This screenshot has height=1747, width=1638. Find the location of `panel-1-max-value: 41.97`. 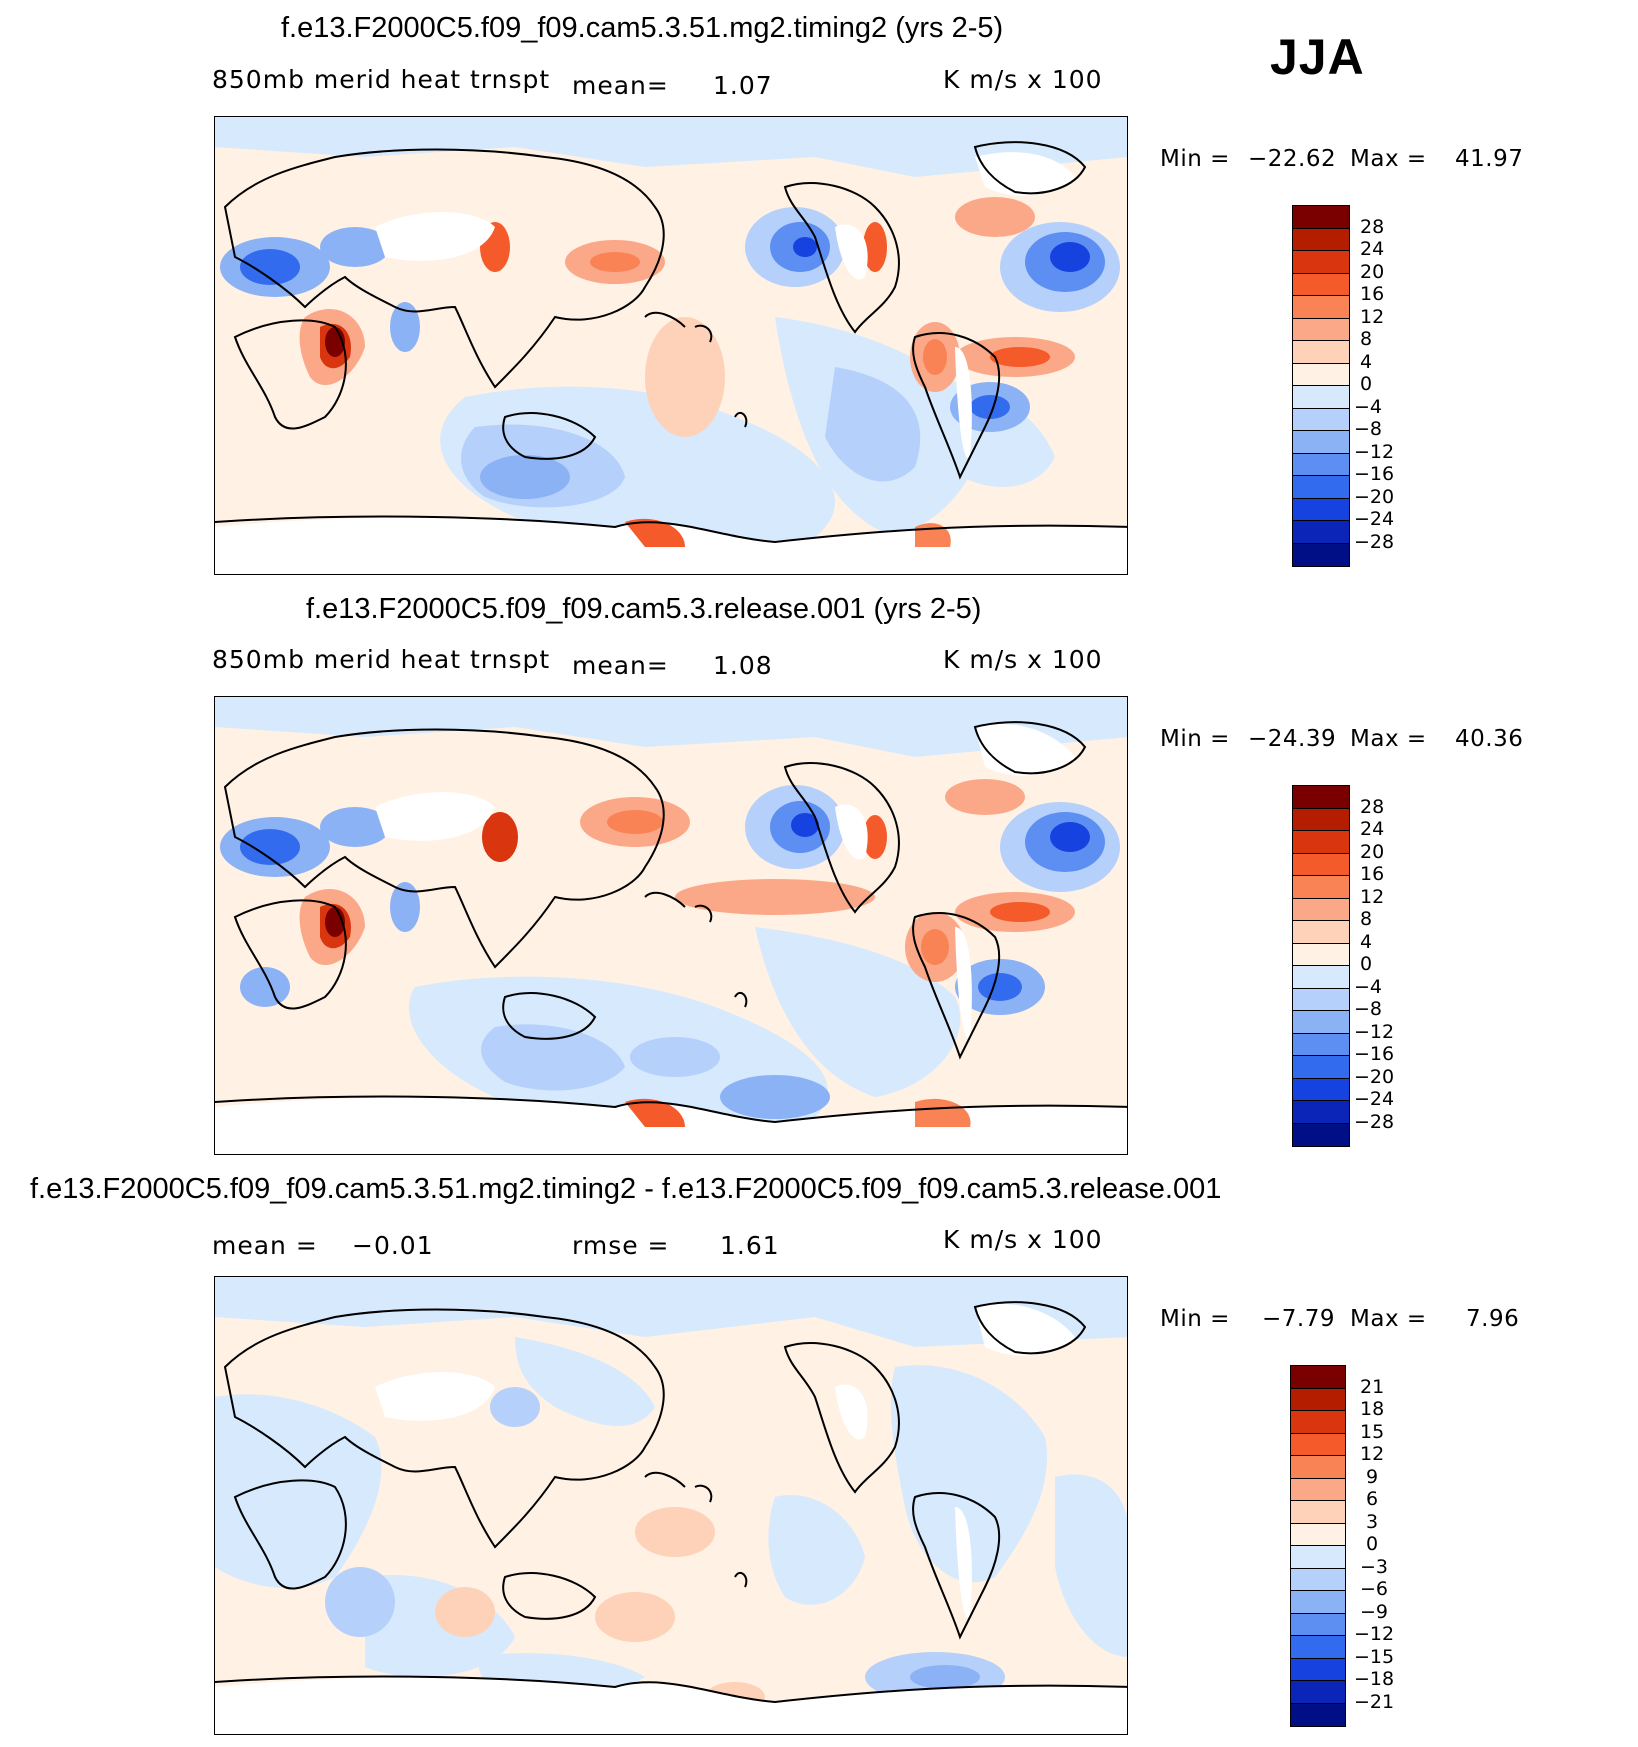

panel-1-max-value: 41.97 is located at coordinates (1489, 159).